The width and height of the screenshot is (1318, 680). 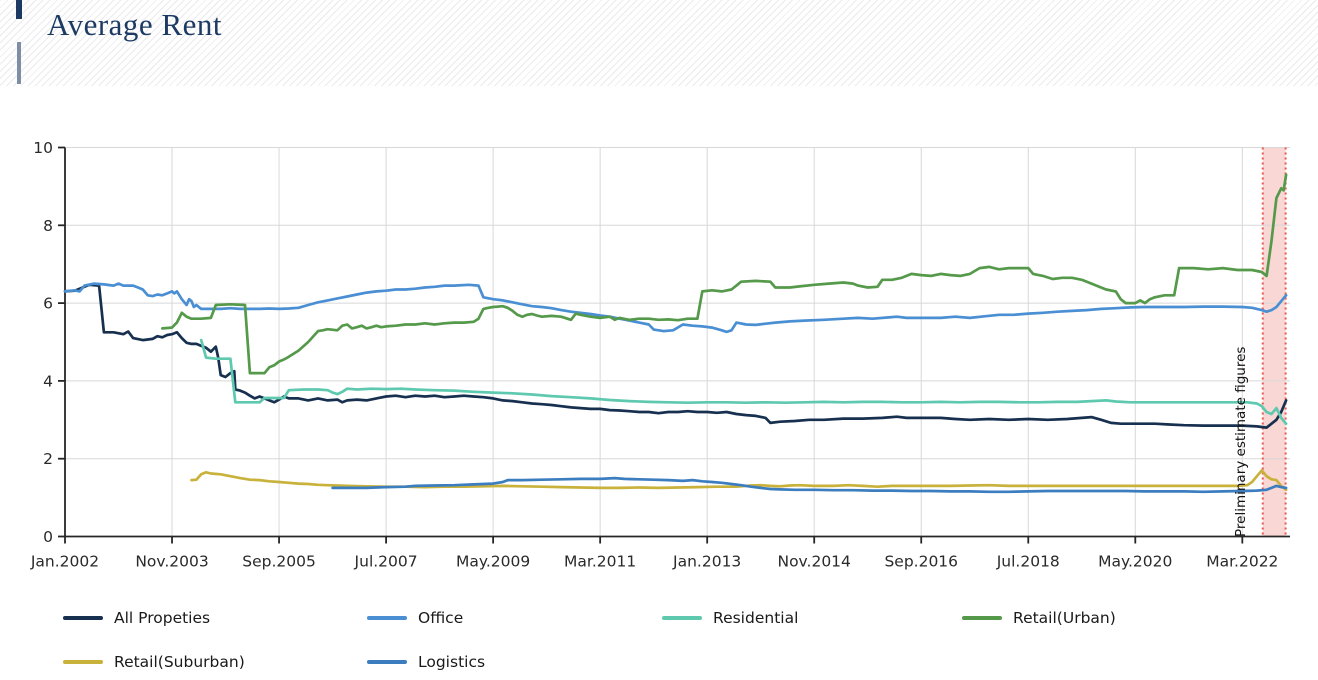 I want to click on preliminary-estimate-annotation: Preliminary estimate figures, so click(x=1241, y=441).